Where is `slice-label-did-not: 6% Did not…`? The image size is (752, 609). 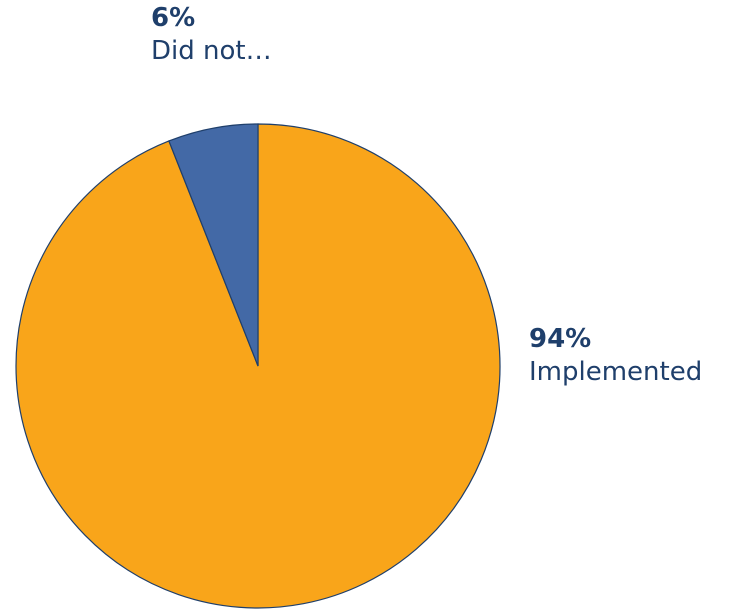 slice-label-did-not: 6% Did not… is located at coordinates (211, 34).